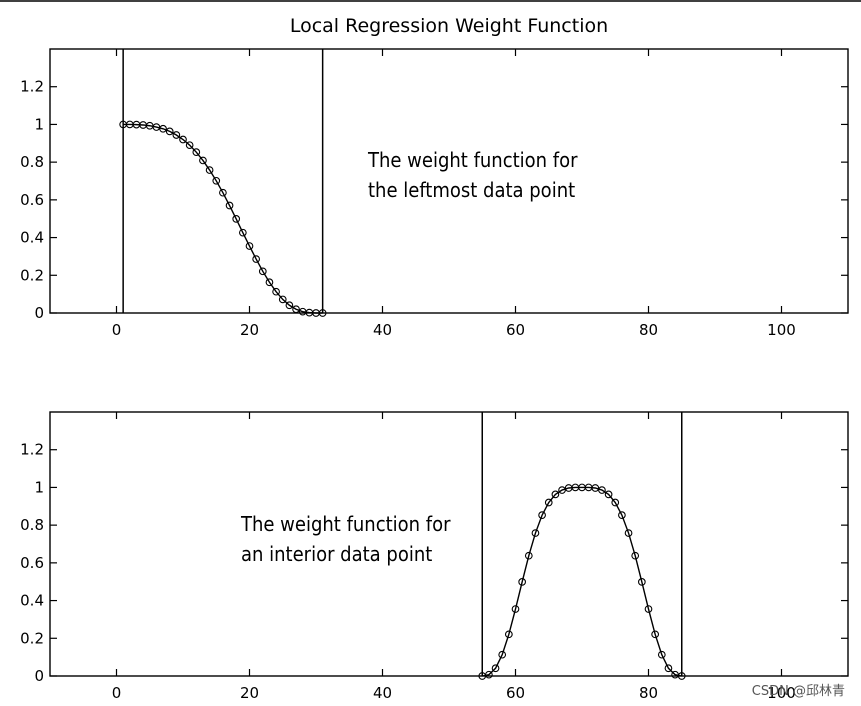  I want to click on annotation-line: an interior data point, so click(336, 554).